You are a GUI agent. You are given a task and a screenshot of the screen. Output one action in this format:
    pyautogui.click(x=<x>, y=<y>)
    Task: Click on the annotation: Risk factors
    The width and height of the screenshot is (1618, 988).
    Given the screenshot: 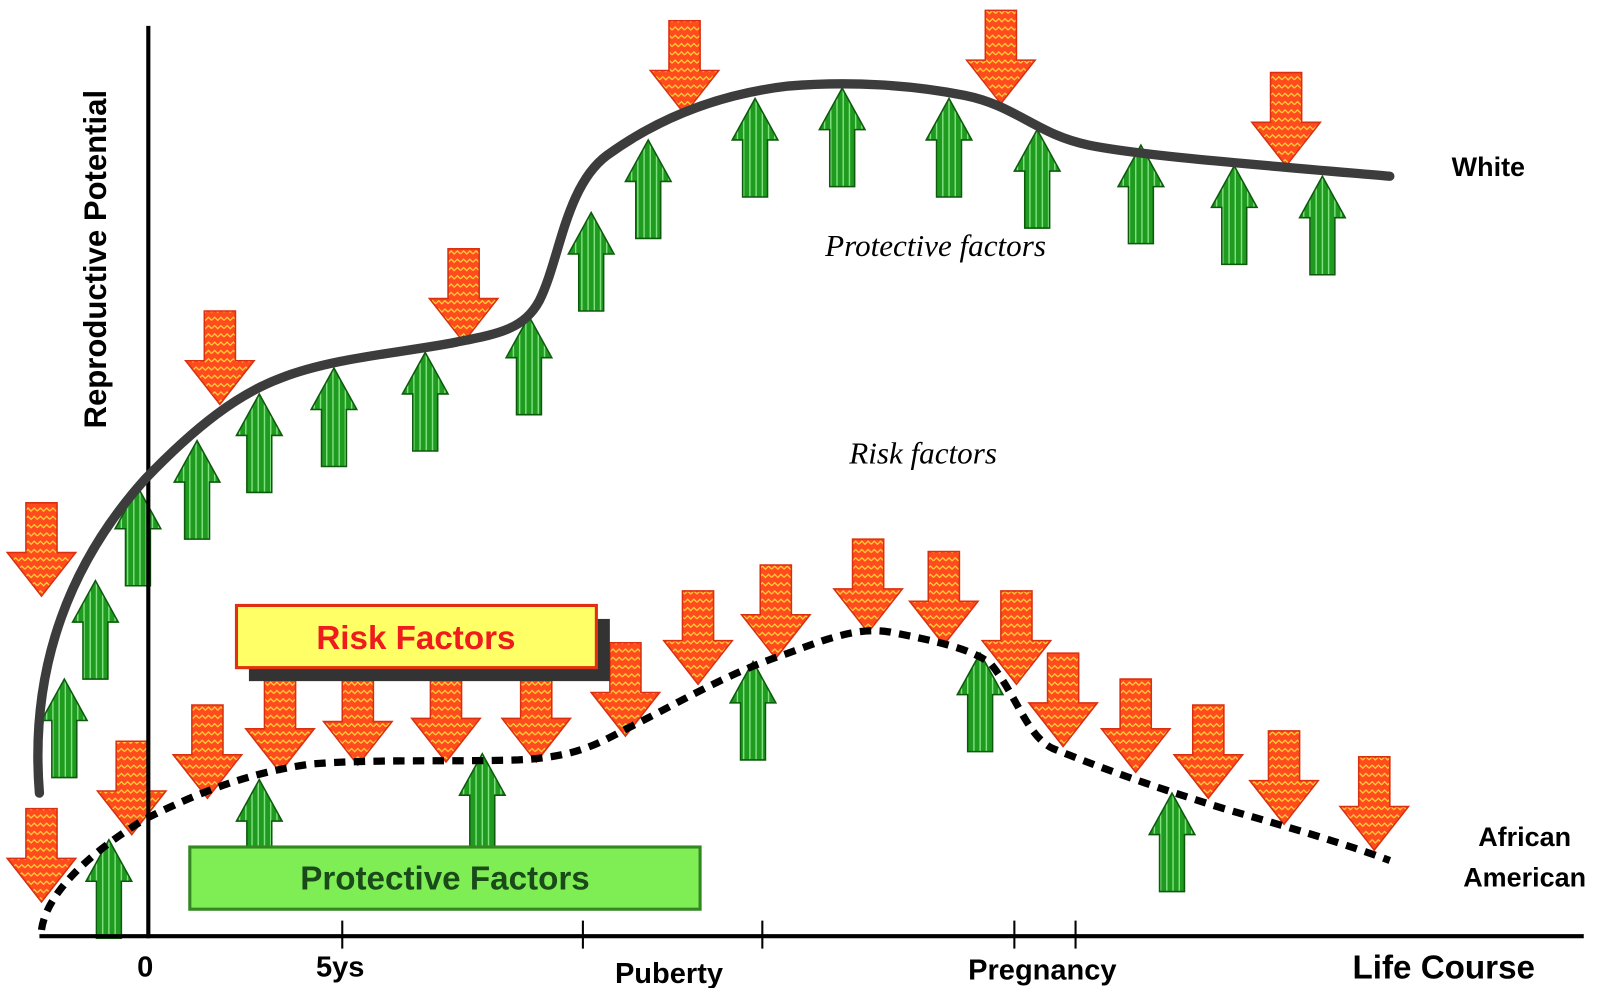 What is the action you would take?
    pyautogui.click(x=922, y=452)
    